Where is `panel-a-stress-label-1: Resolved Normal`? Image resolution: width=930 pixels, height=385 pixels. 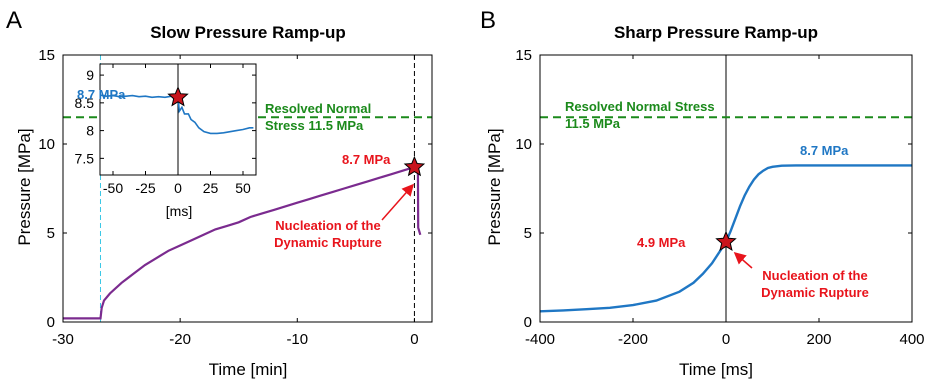
panel-a-stress-label-1: Resolved Normal is located at coordinates (318, 108).